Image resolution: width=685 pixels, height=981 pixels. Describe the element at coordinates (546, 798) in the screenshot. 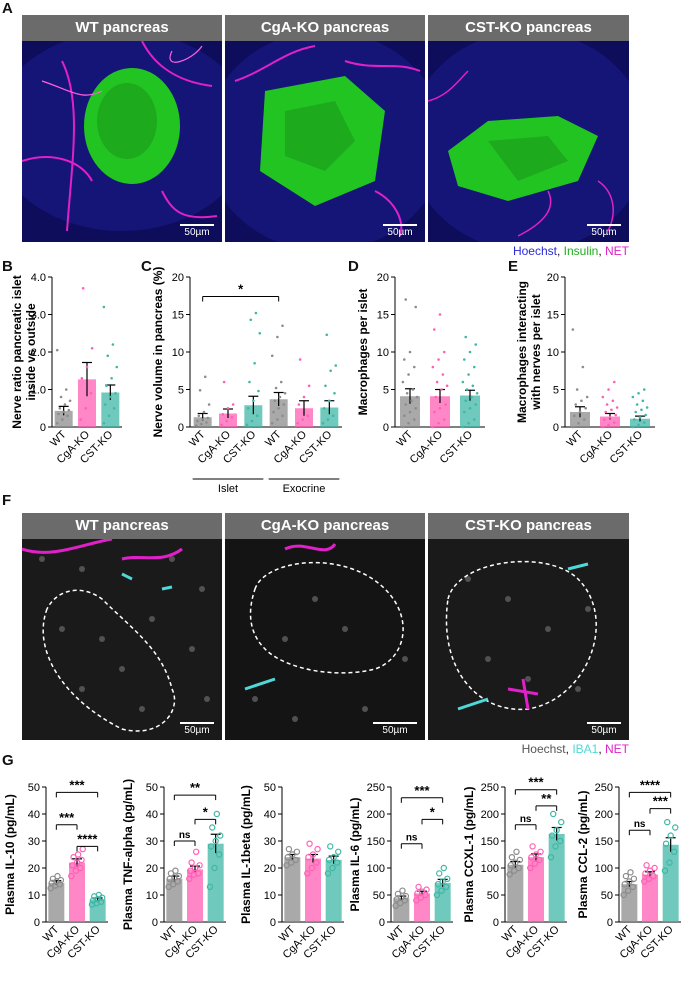

I see `sig-label: **` at that location.